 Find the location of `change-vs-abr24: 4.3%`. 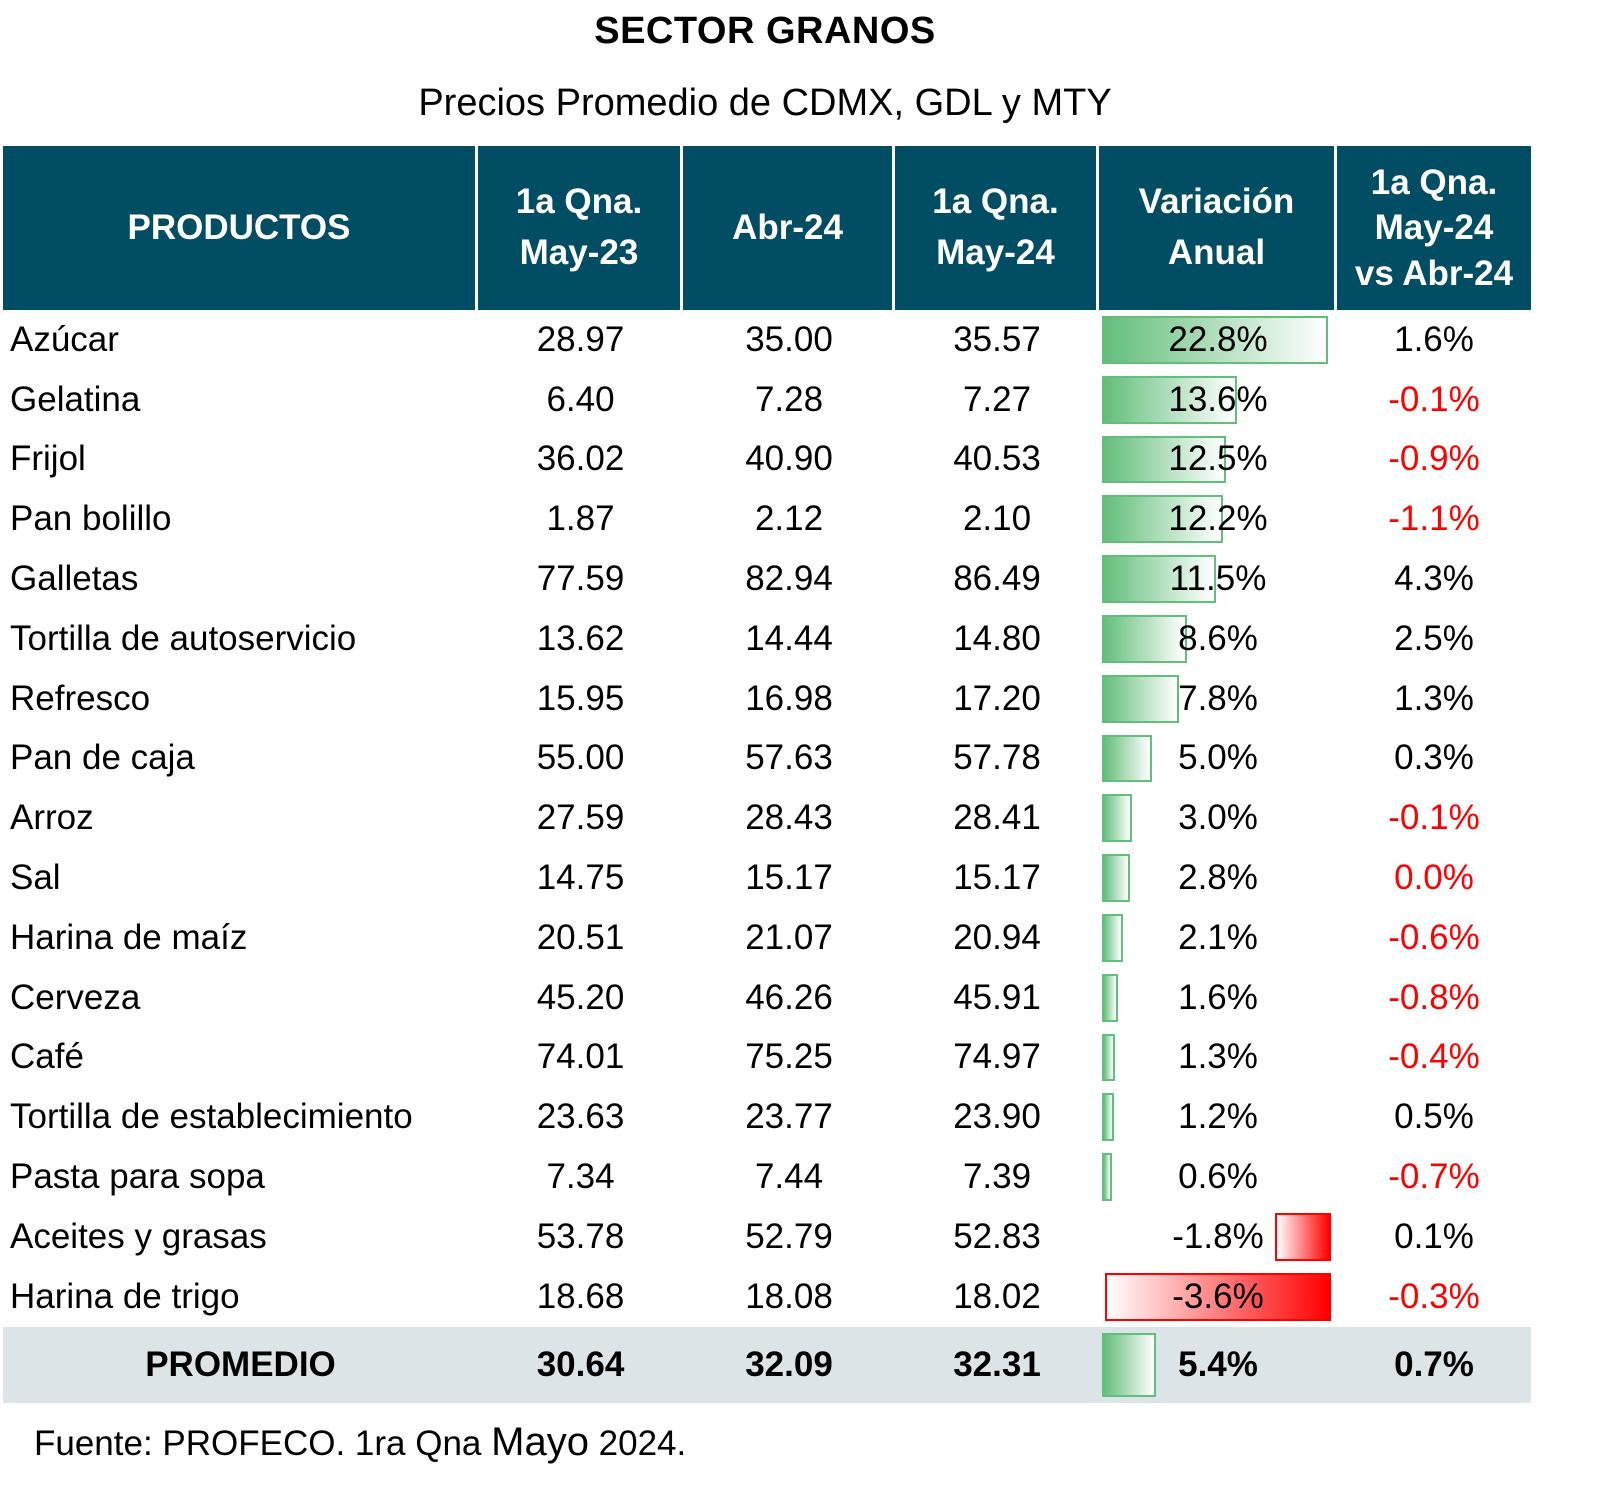

change-vs-abr24: 4.3% is located at coordinates (1434, 579).